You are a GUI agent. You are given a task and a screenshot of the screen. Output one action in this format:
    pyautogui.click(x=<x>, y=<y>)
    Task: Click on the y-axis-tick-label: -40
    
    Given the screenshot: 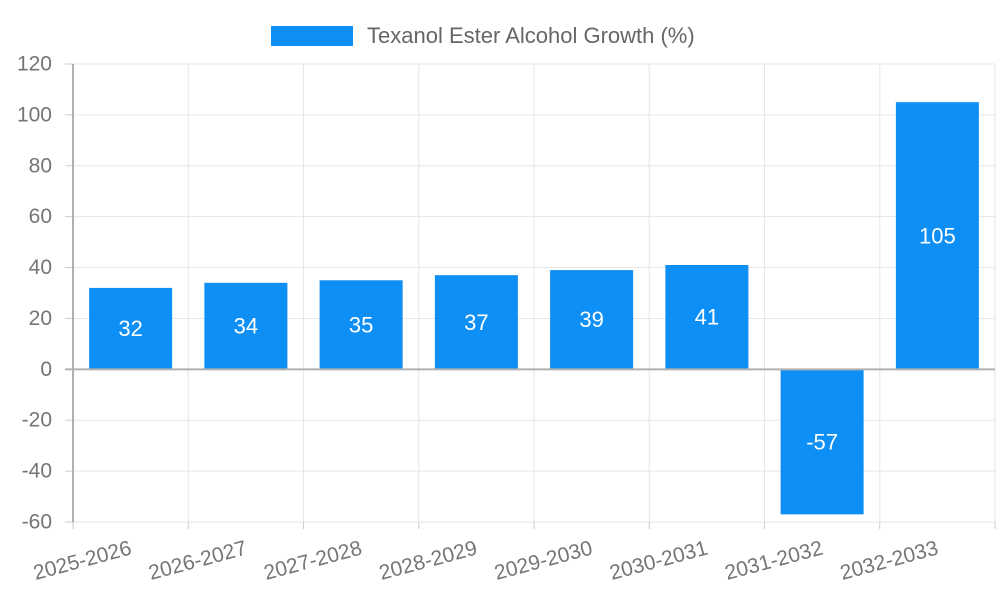 What is the action you would take?
    pyautogui.click(x=37, y=471)
    